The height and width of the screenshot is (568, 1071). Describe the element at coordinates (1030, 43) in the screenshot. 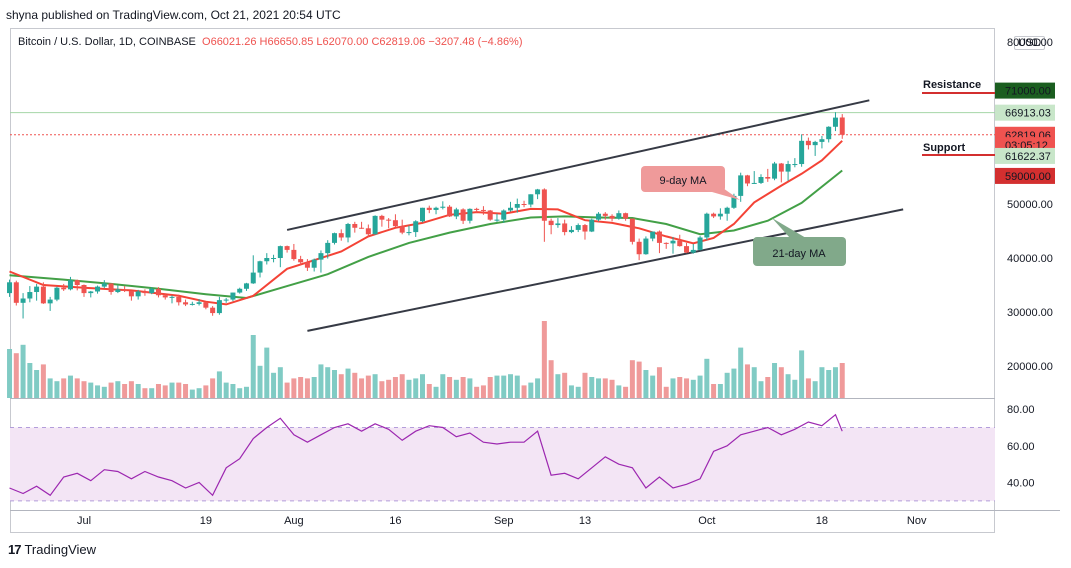

I see `currency-button: USD` at that location.